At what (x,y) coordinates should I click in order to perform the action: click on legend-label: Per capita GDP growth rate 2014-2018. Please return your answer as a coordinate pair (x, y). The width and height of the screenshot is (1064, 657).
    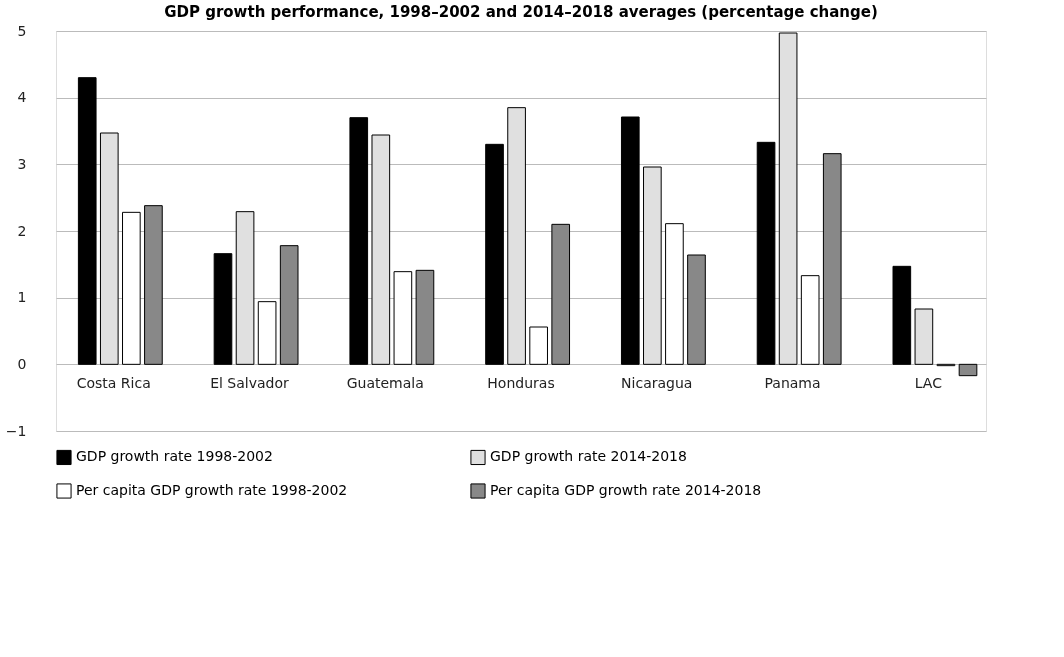
    Looking at the image, I should click on (626, 490).